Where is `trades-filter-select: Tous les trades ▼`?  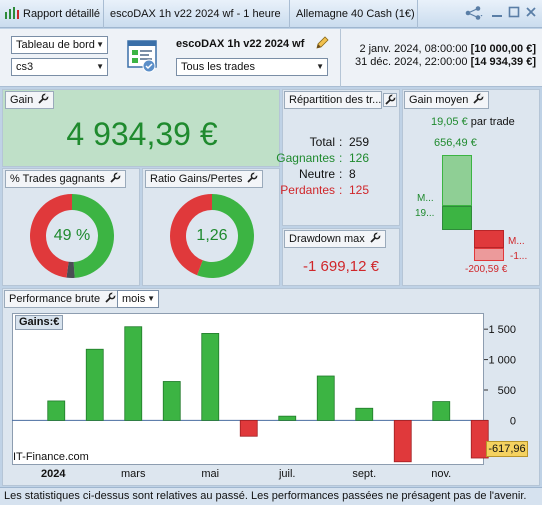 trades-filter-select: Tous les trades ▼ is located at coordinates (252, 67).